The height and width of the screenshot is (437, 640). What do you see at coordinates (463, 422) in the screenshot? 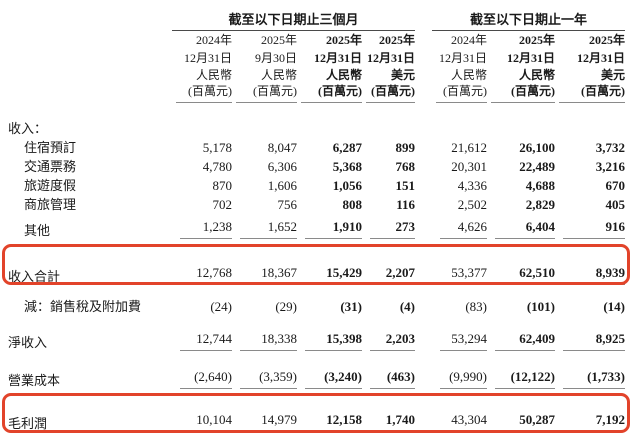
I see `cell-value: 43,304` at bounding box center [463, 422].